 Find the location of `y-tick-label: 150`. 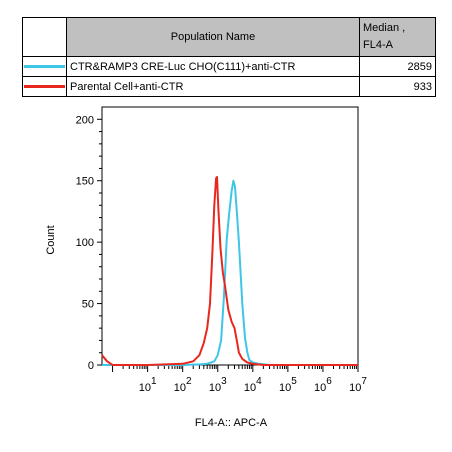

y-tick-label: 150 is located at coordinates (85, 182).